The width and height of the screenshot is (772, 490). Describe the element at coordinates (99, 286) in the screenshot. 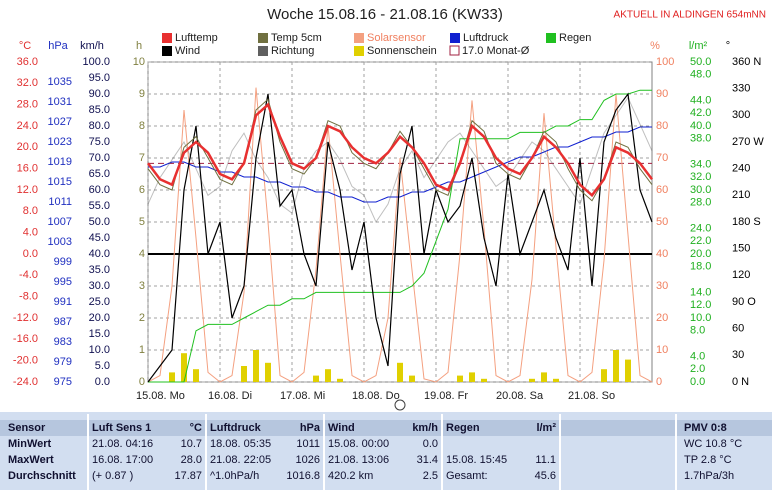

I see `y-tick-label: 30.0` at that location.